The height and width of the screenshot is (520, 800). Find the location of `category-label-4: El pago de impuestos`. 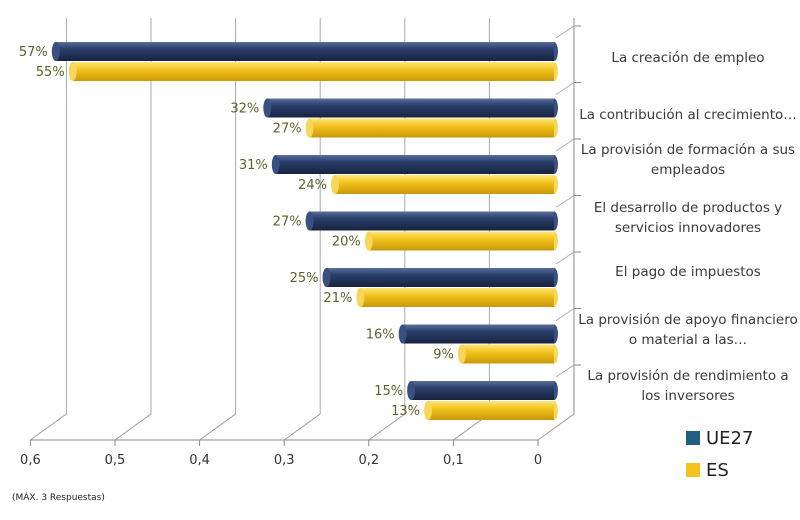

category-label-4: El pago de impuestos is located at coordinates (688, 272).